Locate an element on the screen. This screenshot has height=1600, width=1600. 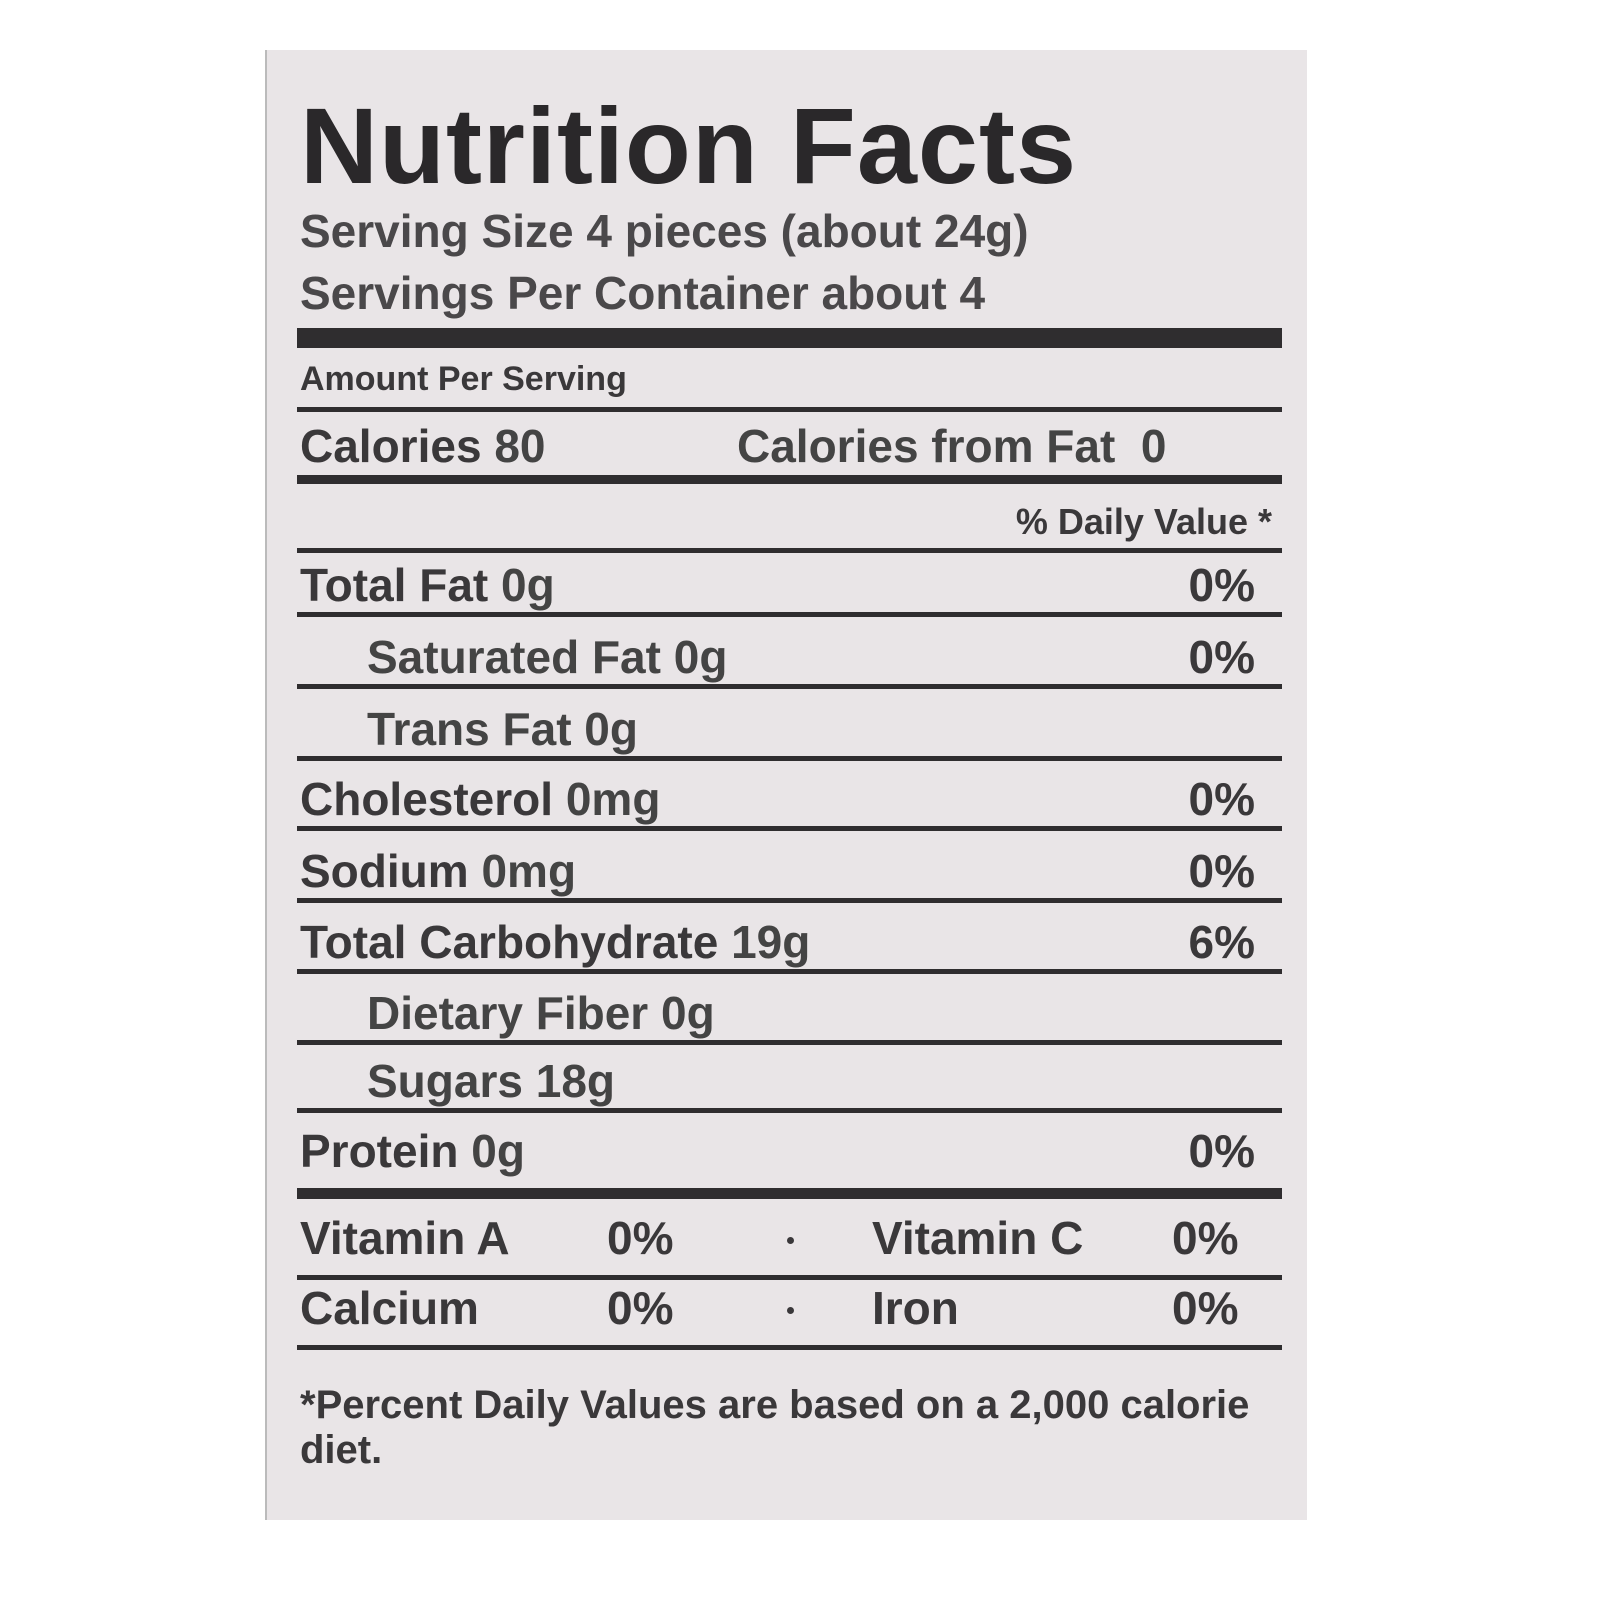
amount-per-serving: Amount Per Serving is located at coordinates (463, 379).